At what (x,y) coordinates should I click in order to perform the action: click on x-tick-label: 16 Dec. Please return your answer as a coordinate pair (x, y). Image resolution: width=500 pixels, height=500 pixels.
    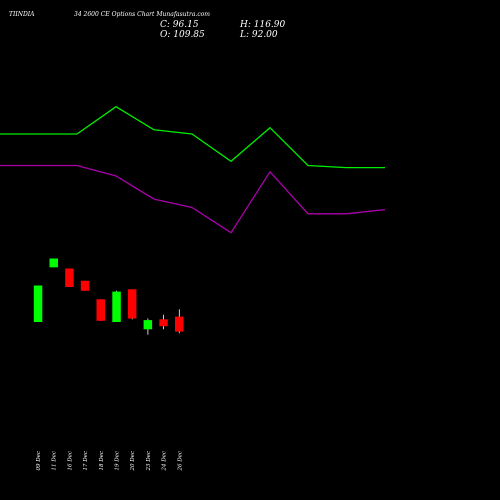
    Looking at the image, I should click on (70, 461).